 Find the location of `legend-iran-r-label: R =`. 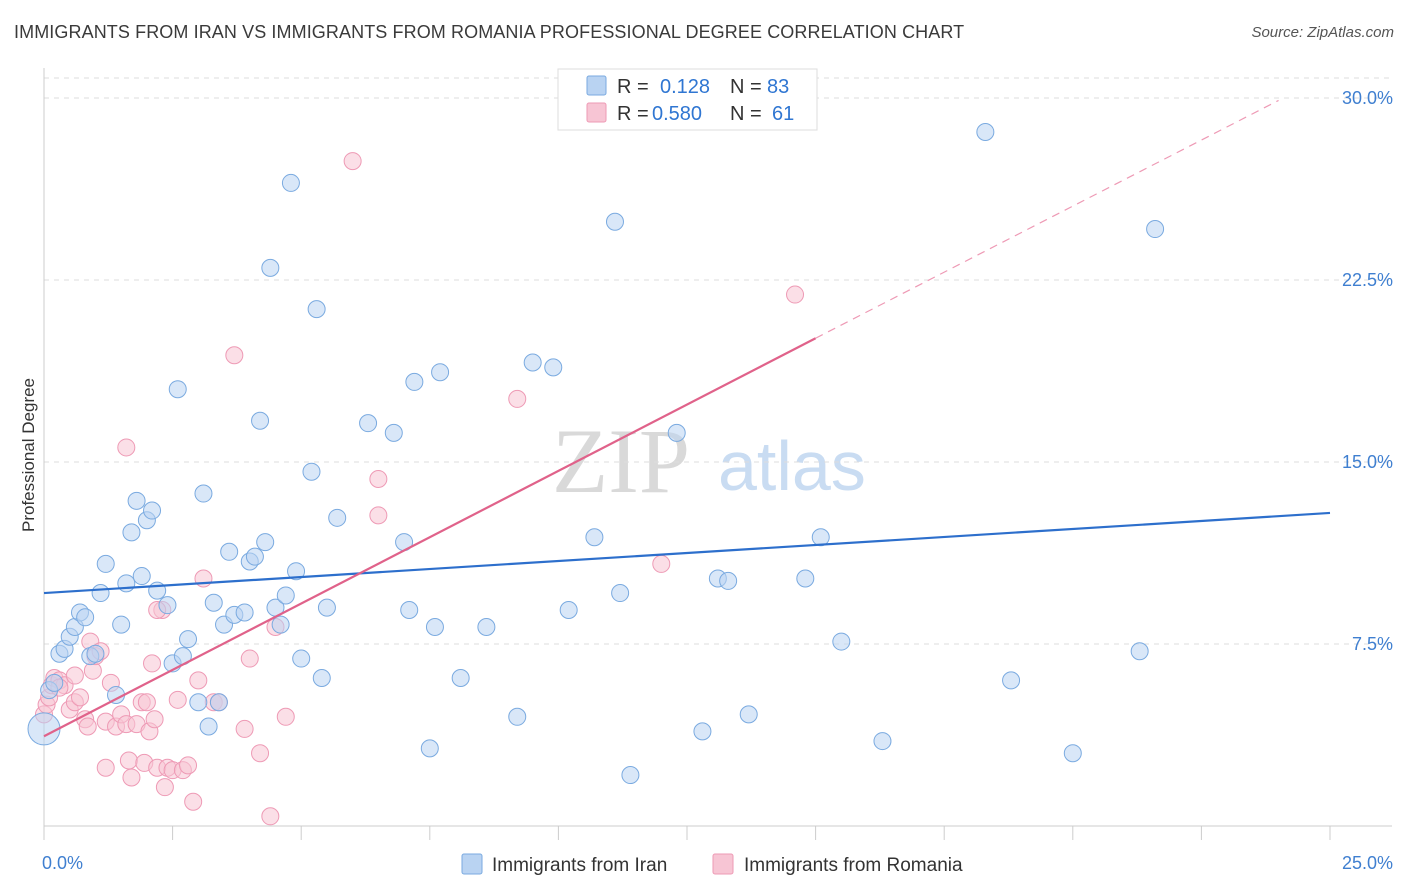

legend-iran-r-label: R = is located at coordinates (633, 87).